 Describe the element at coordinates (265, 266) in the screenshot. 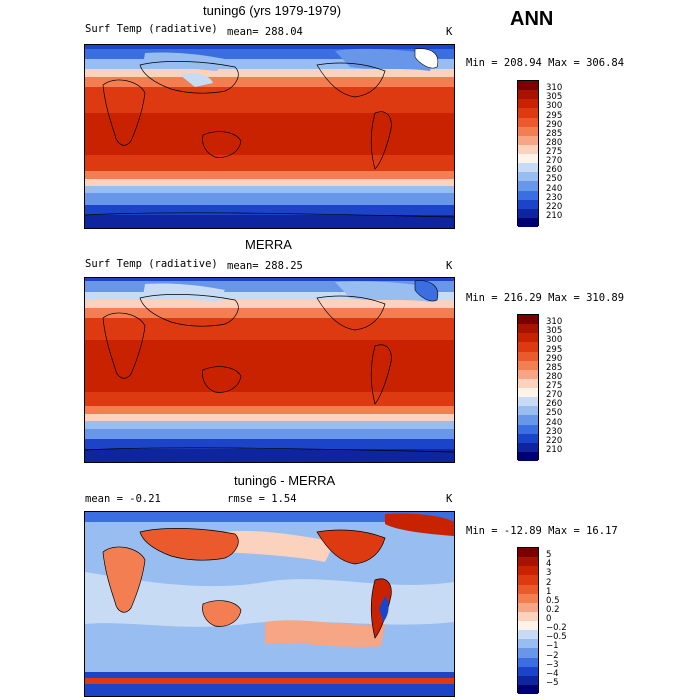

I see `panel-2-mean-label: mean= 288.25` at that location.